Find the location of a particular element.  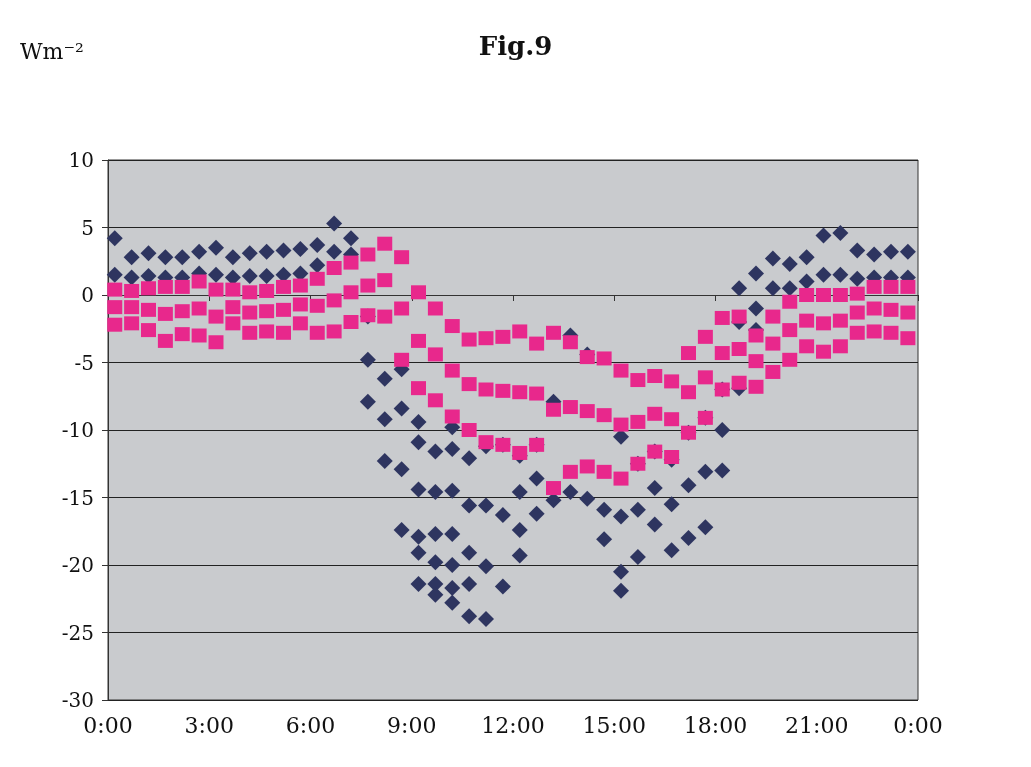

x-tick-label: 12:00 is located at coordinates (513, 725).